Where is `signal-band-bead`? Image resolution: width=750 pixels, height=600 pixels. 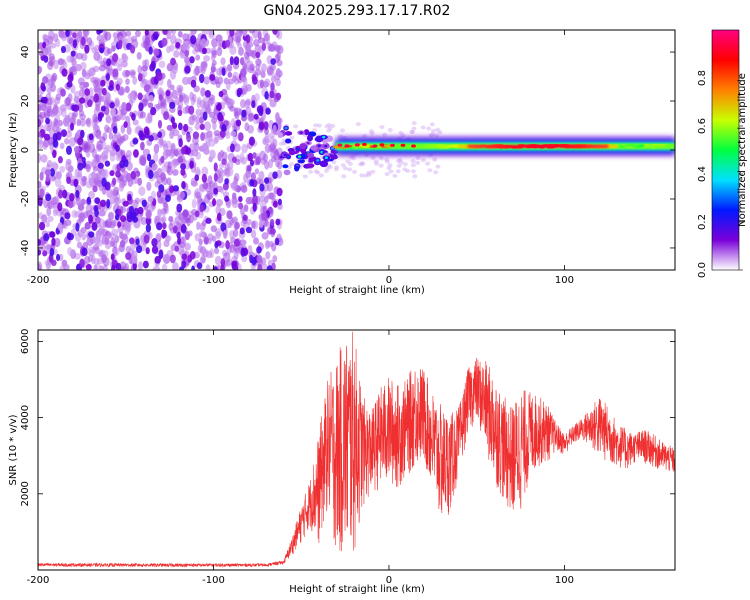
signal-band-bead is located at coordinates (364, 144).